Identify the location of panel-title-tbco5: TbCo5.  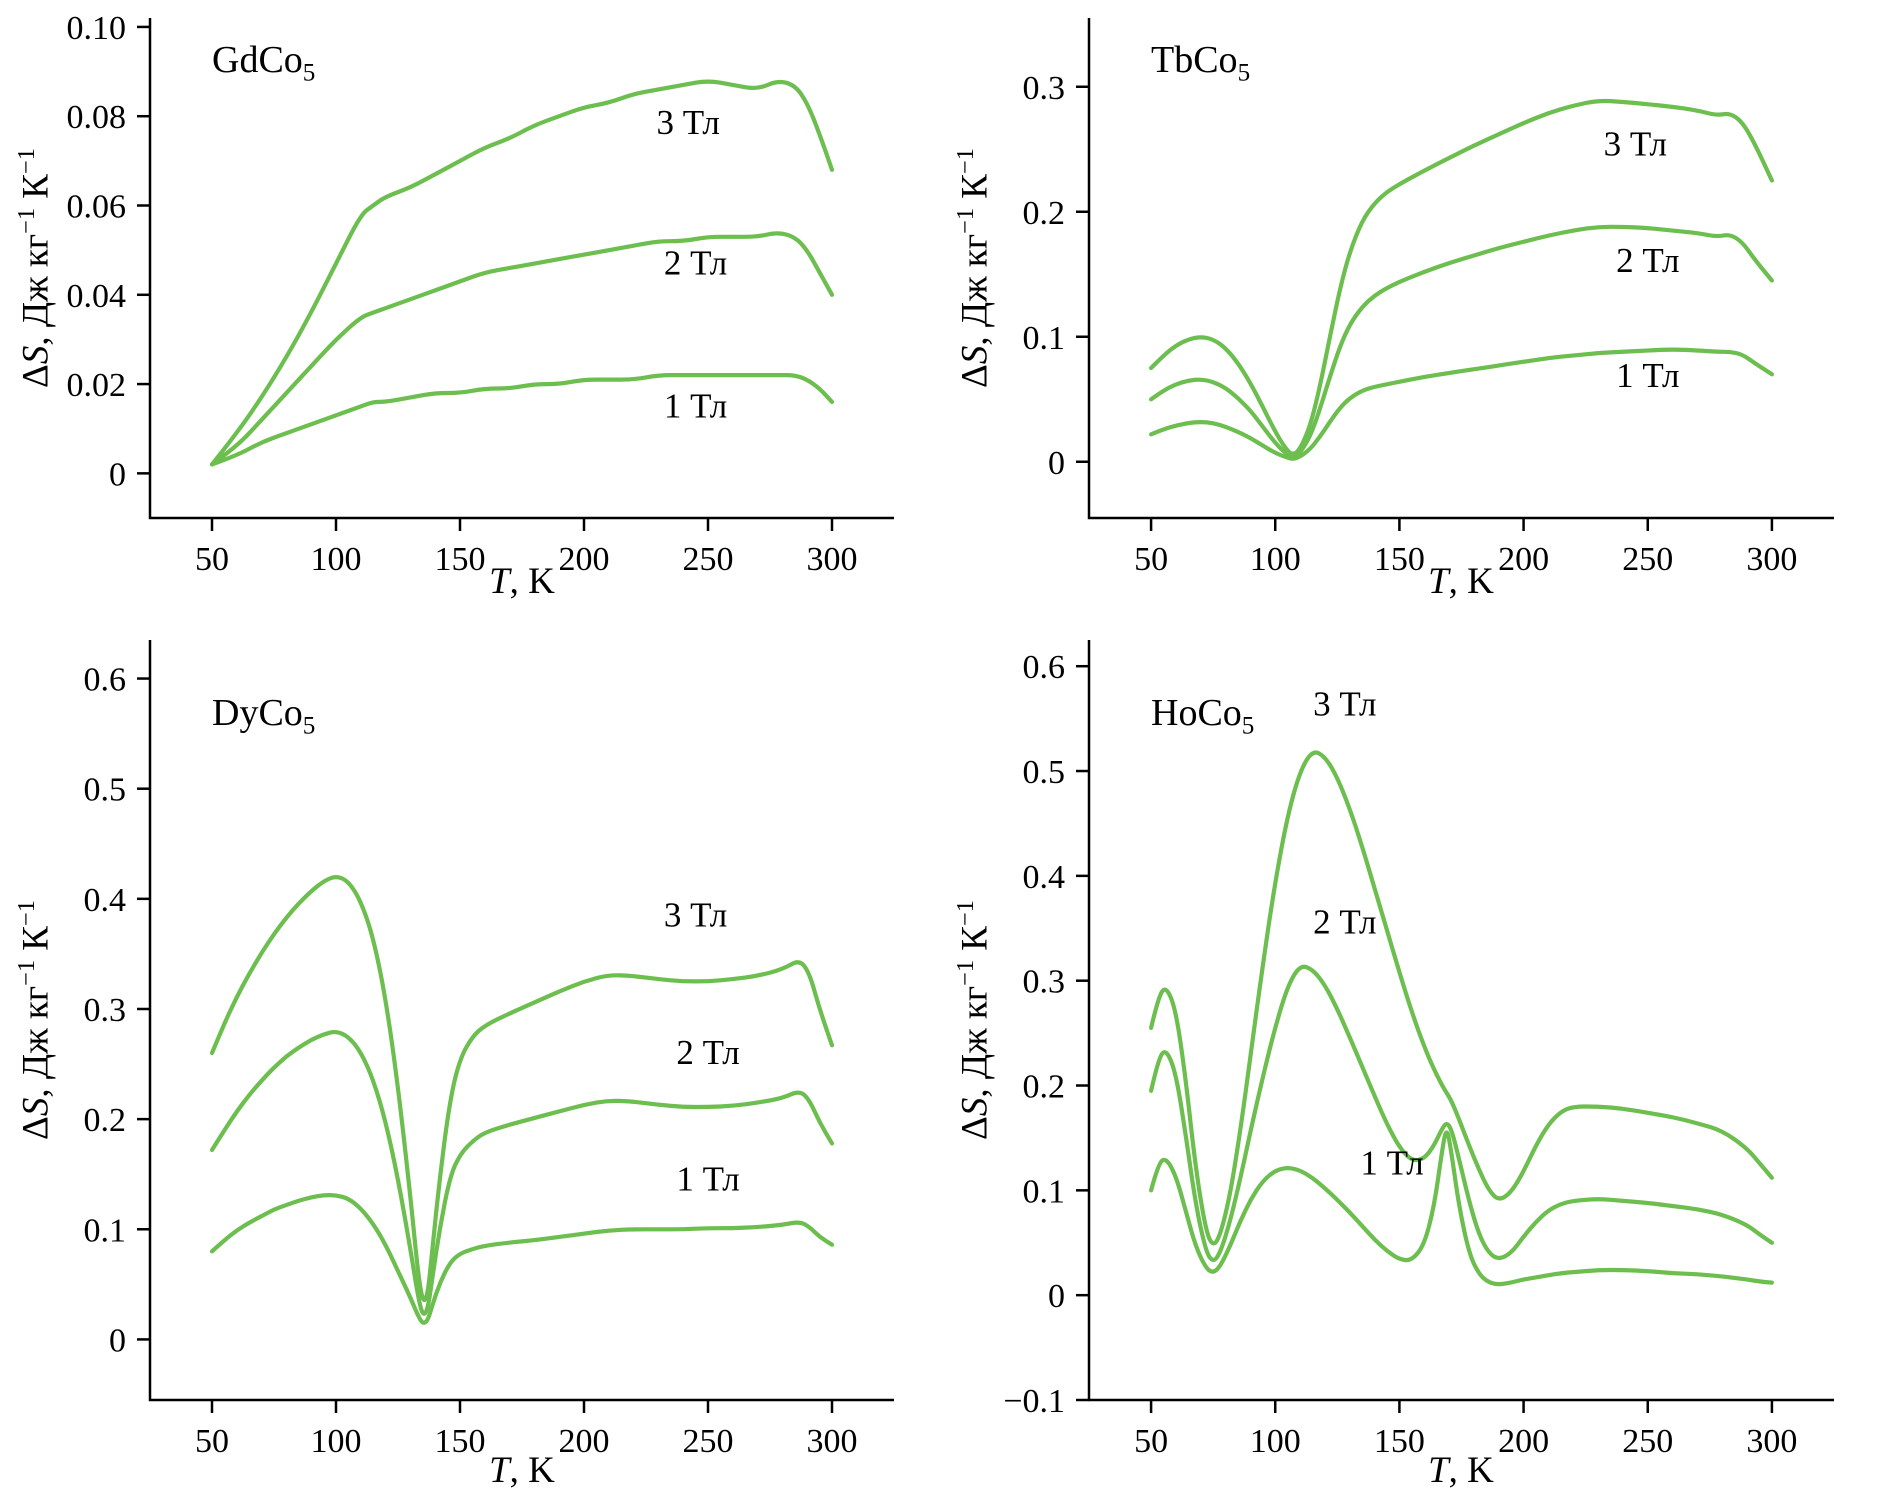
(1200, 62).